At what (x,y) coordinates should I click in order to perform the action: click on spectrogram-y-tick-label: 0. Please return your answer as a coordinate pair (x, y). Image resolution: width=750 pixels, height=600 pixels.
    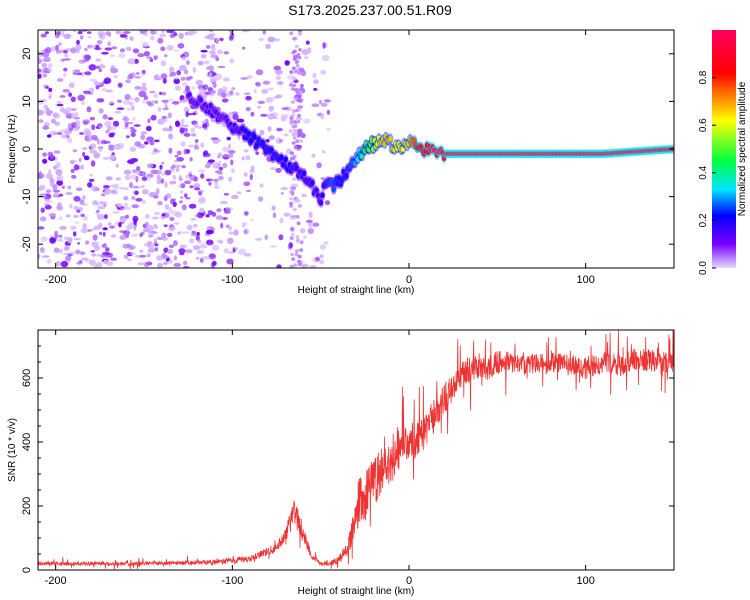
    Looking at the image, I should click on (27, 149).